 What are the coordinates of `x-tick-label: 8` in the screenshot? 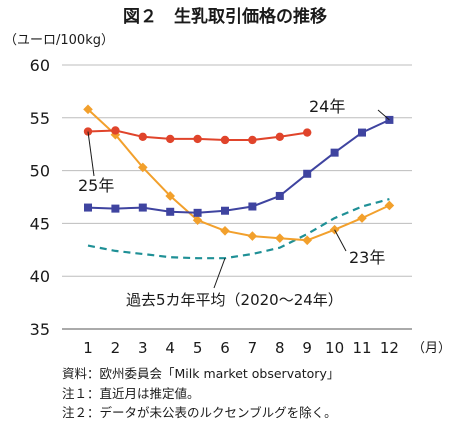 It's located at (280, 348).